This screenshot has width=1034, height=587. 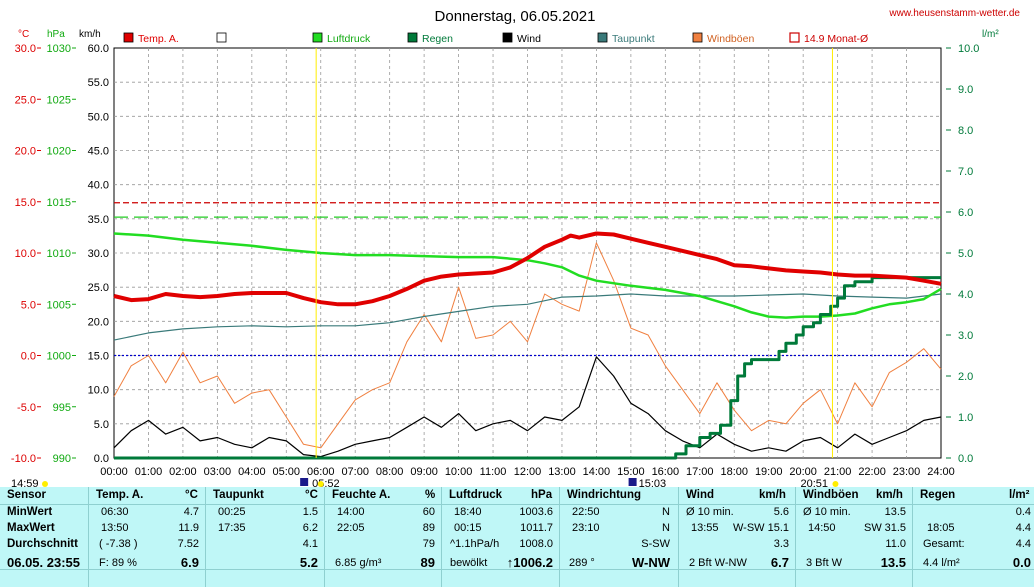 I want to click on col-unit-dew: °C, so click(x=311, y=495).